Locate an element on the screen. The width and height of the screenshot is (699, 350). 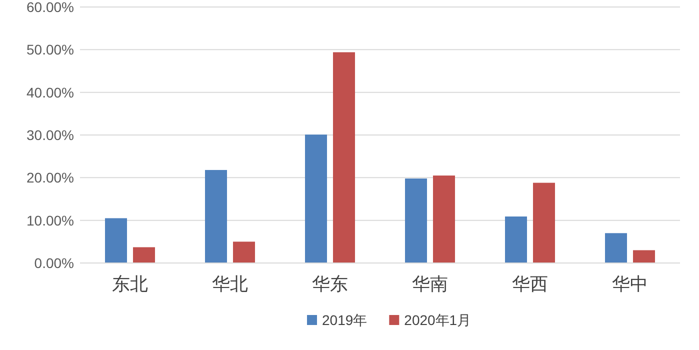
y-tick-label: 40.00% is located at coordinates (50, 92).